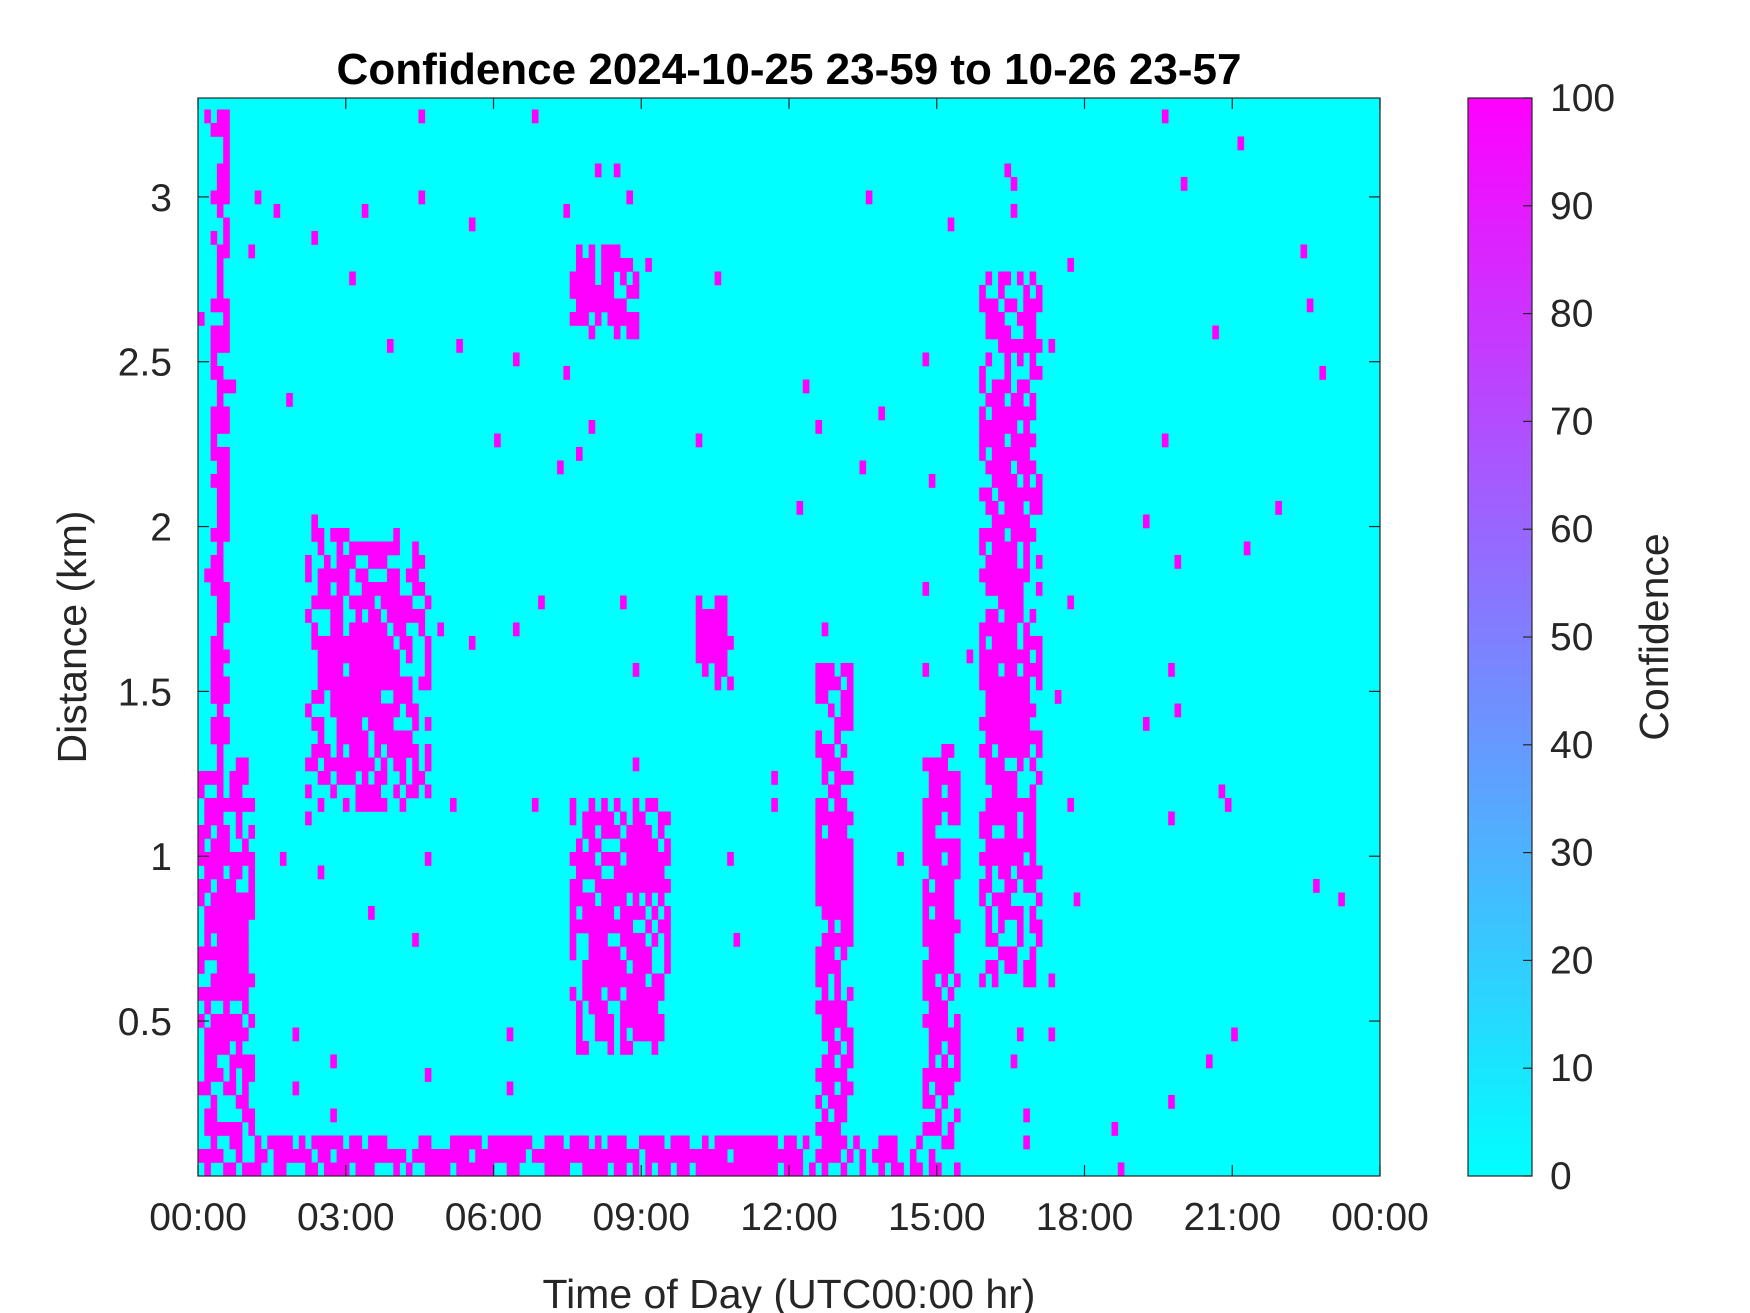 The width and height of the screenshot is (1750, 1313). Describe the element at coordinates (161, 528) in the screenshot. I see `y-tick-label: 2` at that location.